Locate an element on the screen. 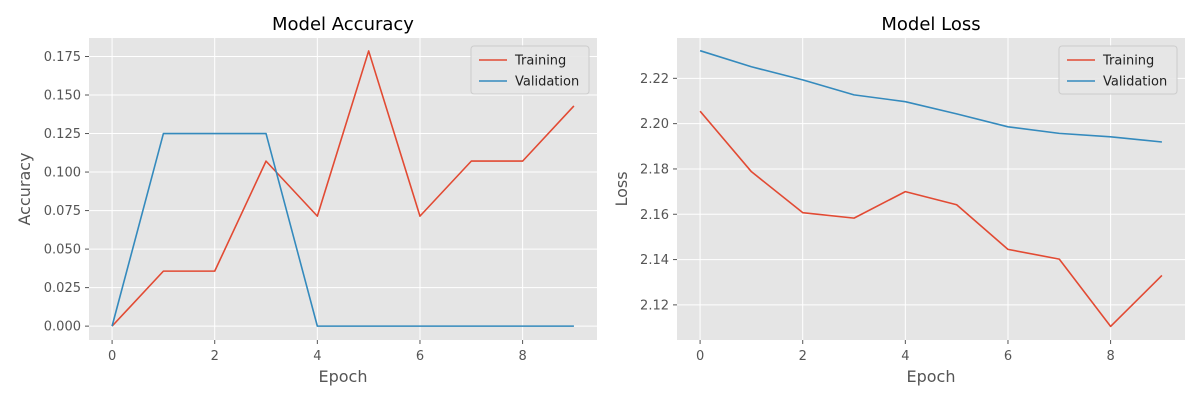 Image resolution: width=1200 pixels, height=400 pixels. y-tick-label: 0.025 is located at coordinates (62, 288).